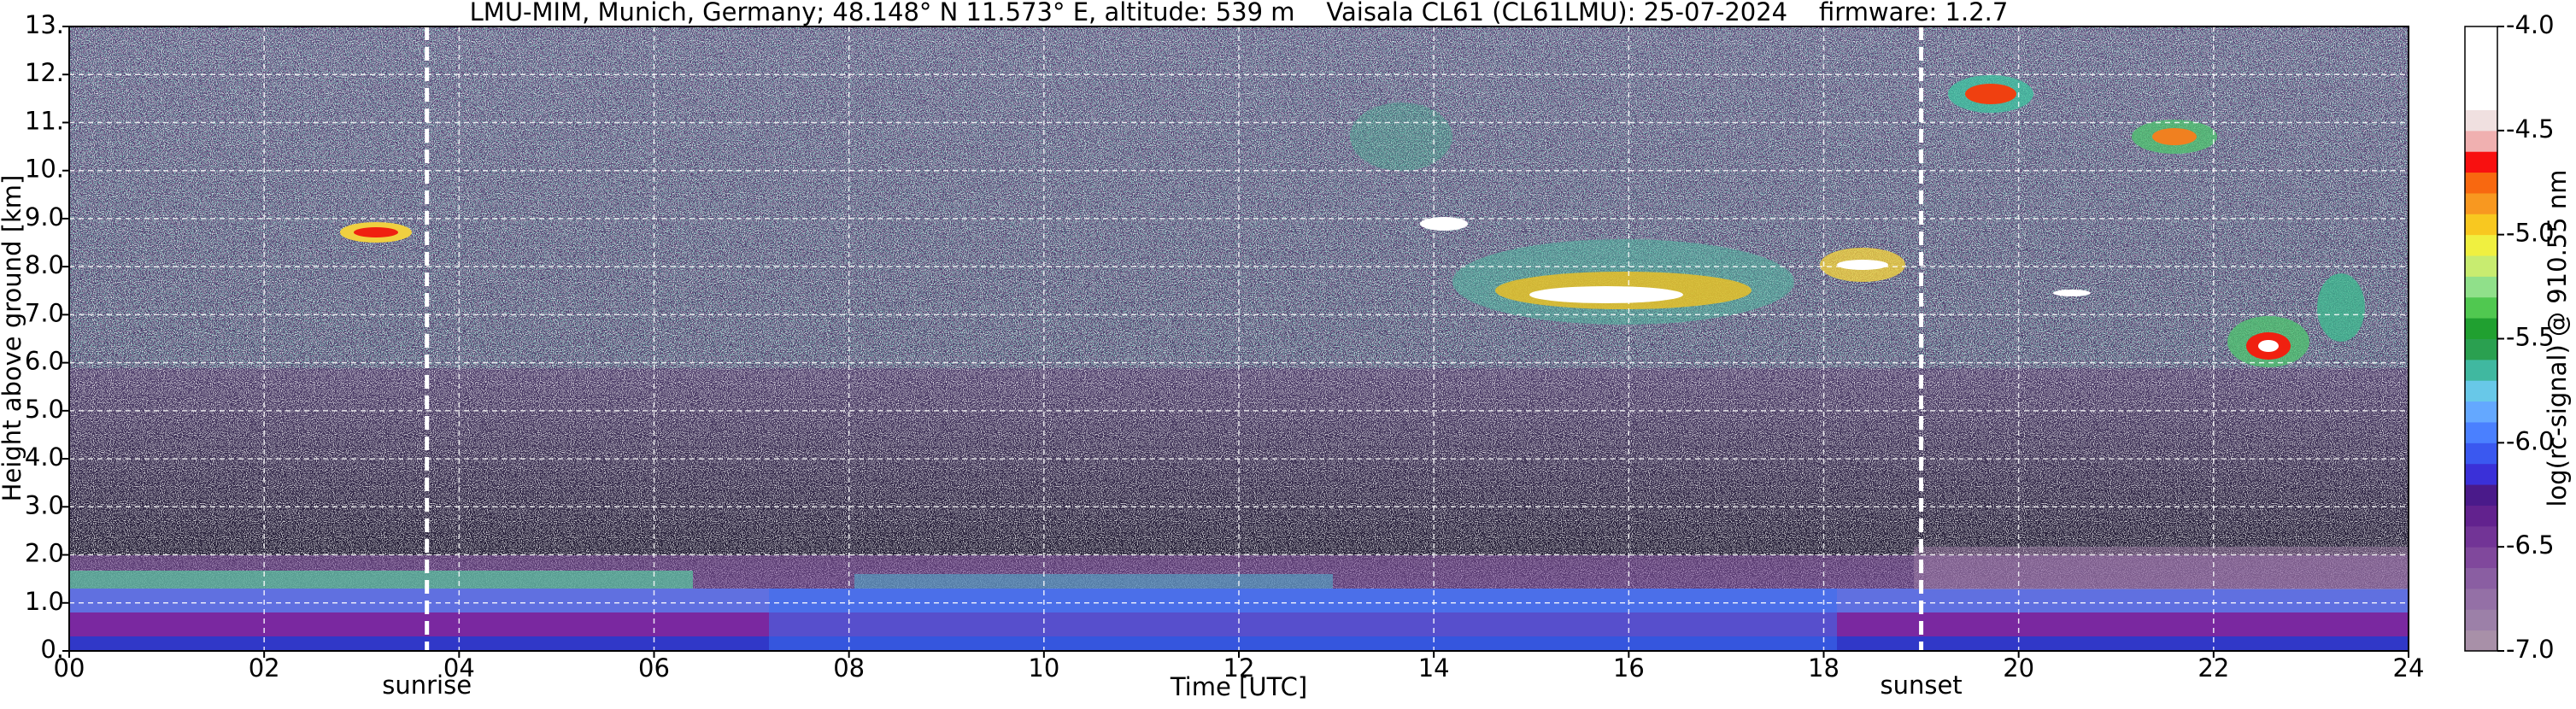 The image size is (2576, 709). What do you see at coordinates (44, 601) in the screenshot?
I see `y-tick-label: 1.0` at bounding box center [44, 601].